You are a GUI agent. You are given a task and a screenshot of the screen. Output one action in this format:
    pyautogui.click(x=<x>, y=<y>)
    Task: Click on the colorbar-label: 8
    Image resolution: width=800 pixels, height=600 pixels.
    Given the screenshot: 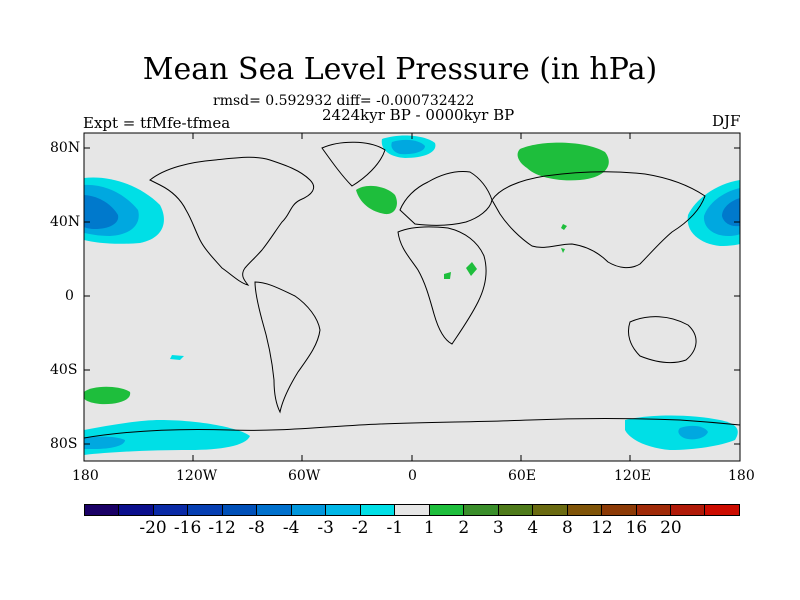 What is the action you would take?
    pyautogui.click(x=567, y=528)
    